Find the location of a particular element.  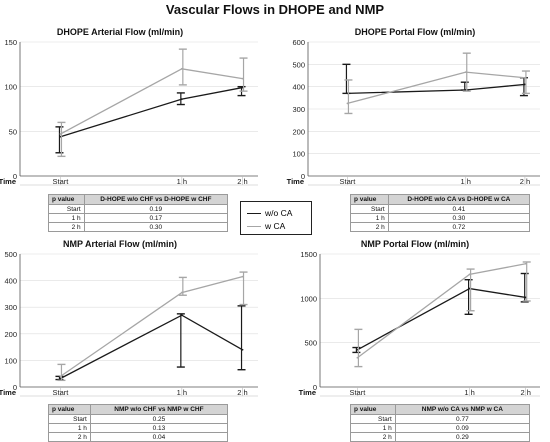

y-tick-label: 150 is located at coordinates (10, 42).